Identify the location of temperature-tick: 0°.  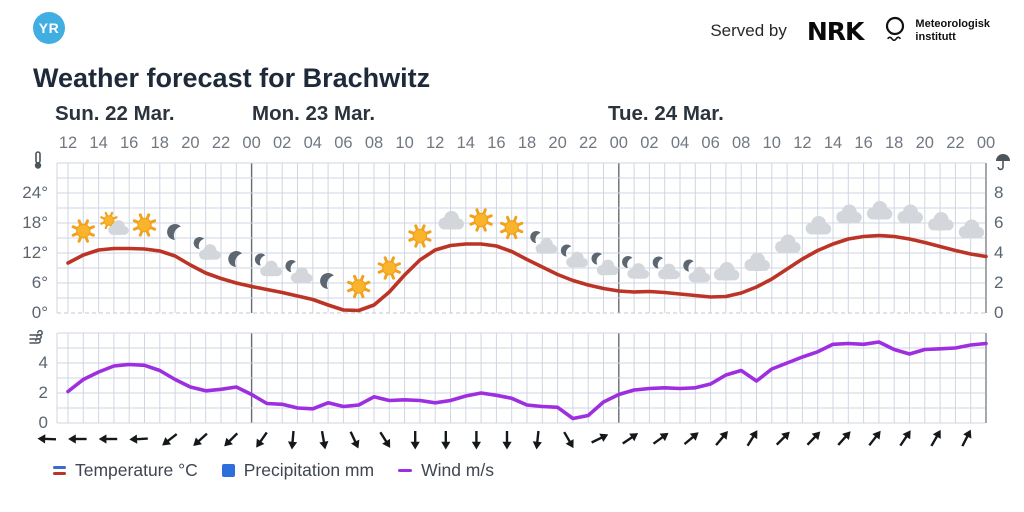
(39, 312).